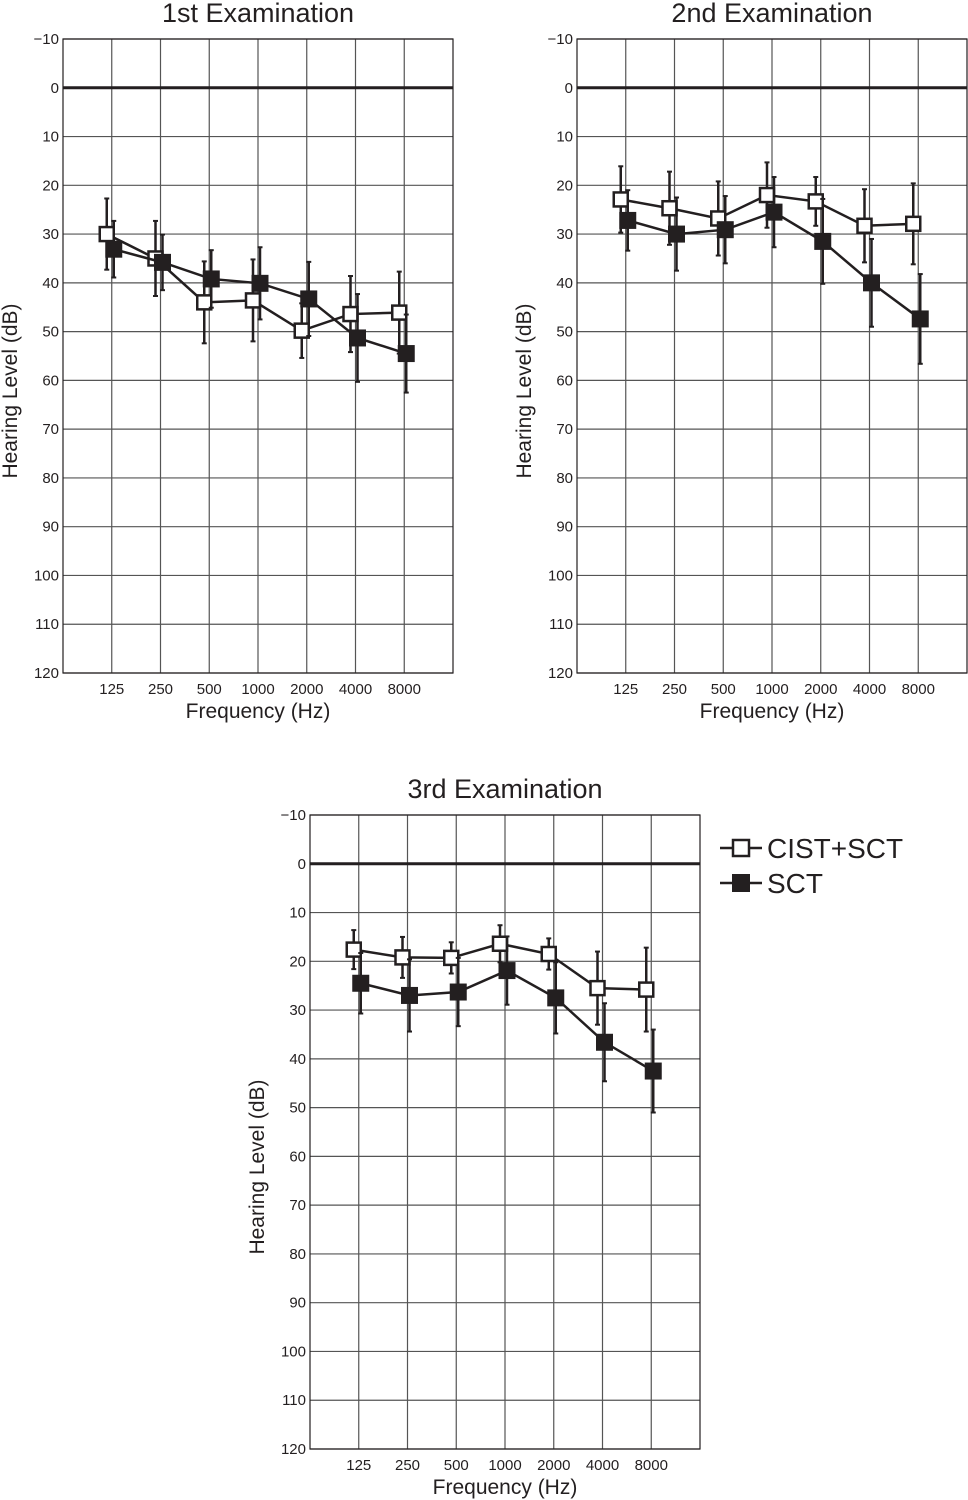  Describe the element at coordinates (795, 883) in the screenshot. I see `legend-label-sct: SCT` at that location.